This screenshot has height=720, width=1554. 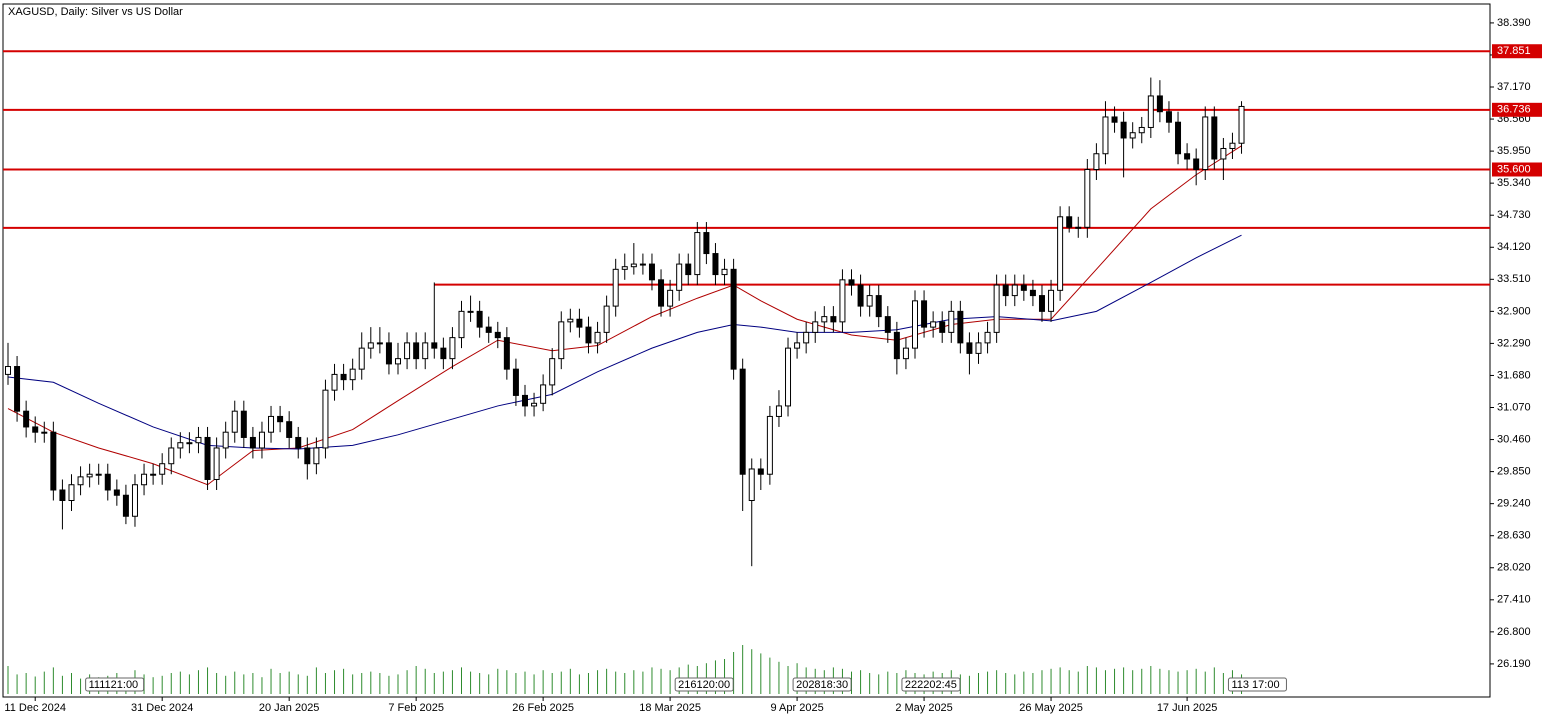 What do you see at coordinates (1514, 407) in the screenshot?
I see `y-tick-label: 31.070` at bounding box center [1514, 407].